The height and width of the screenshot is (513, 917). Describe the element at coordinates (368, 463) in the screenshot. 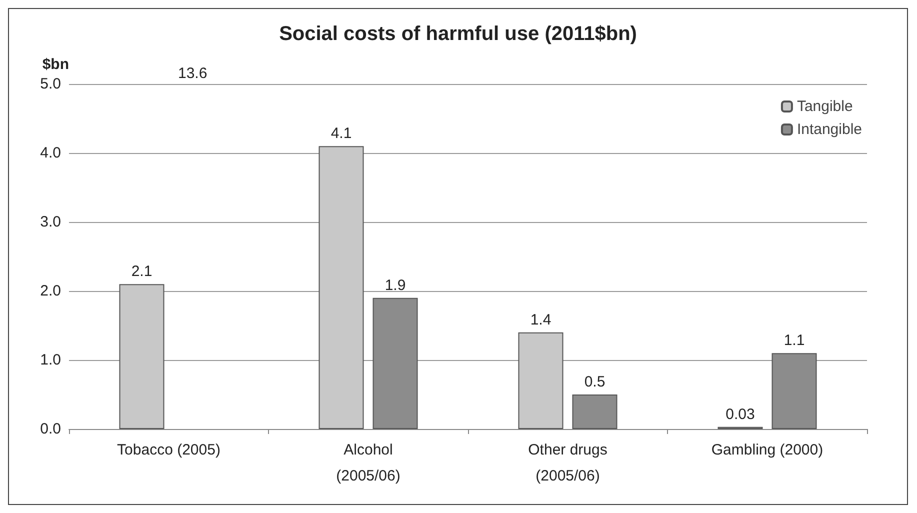

I see `x-tick-label: Alcohol (2005/06)` at that location.